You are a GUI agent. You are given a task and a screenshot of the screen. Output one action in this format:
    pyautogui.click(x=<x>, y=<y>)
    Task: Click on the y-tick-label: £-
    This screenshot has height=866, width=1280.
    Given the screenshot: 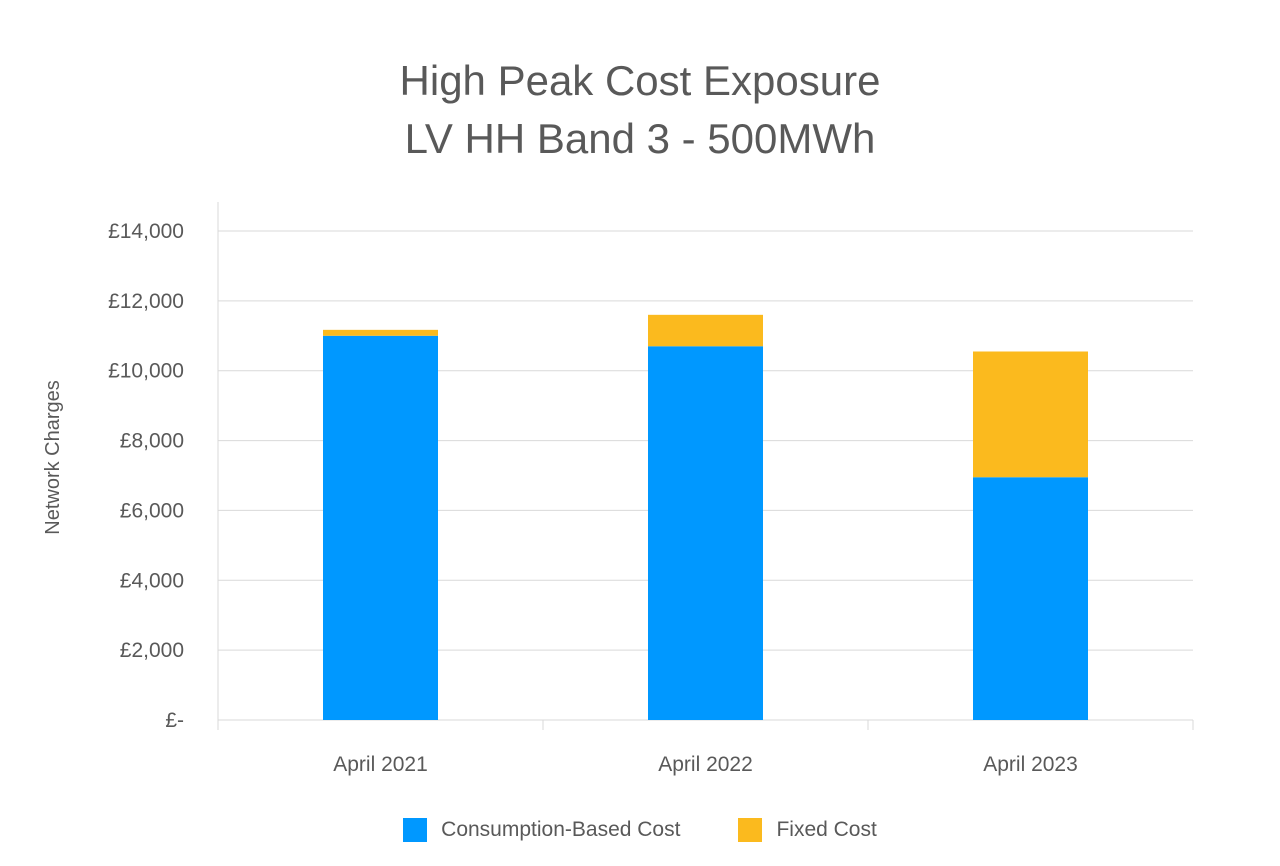 What is the action you would take?
    pyautogui.click(x=174, y=720)
    